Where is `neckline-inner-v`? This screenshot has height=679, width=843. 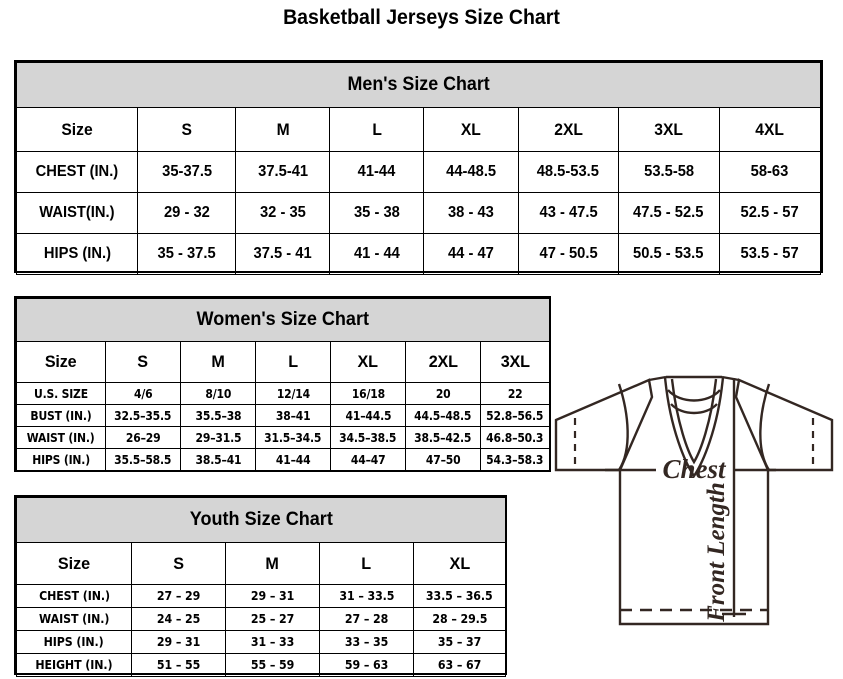 neckline-inner-v is located at coordinates (694, 421).